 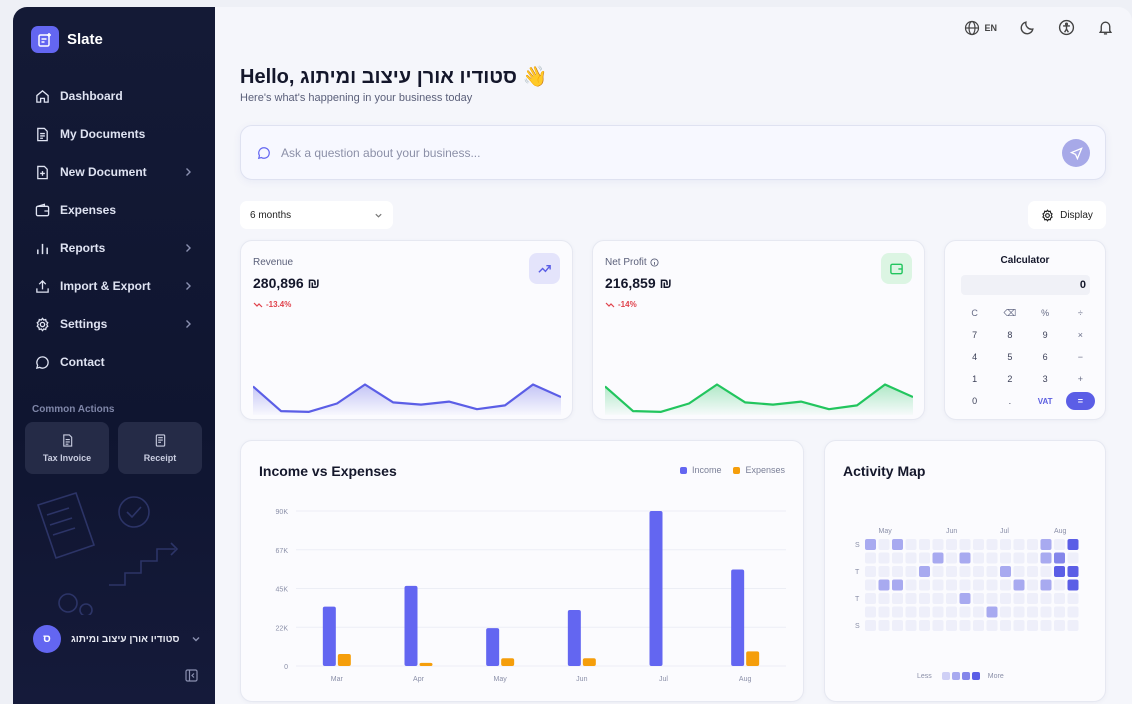 I want to click on revenue-card: Revenue 280,896 ₪ -13.4%, so click(x=406, y=330).